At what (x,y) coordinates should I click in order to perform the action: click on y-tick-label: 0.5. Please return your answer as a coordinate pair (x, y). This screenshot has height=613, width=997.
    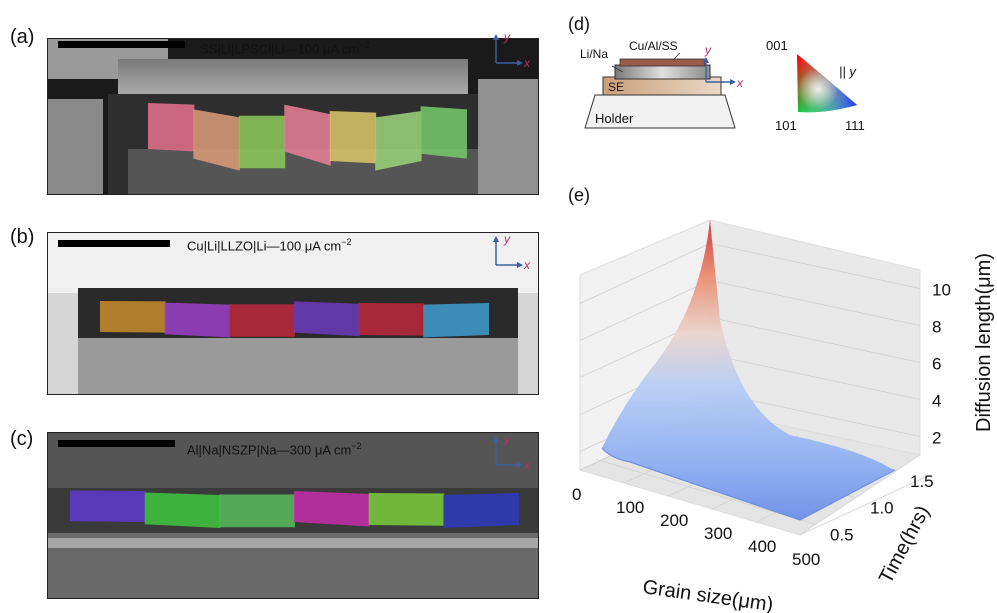
    Looking at the image, I should click on (842, 534).